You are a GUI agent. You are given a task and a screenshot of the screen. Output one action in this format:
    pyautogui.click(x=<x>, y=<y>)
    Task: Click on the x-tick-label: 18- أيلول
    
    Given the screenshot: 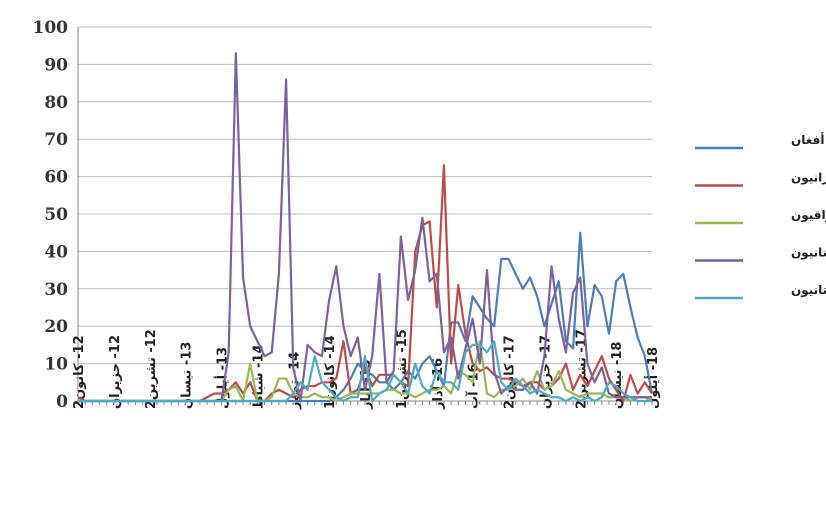 What is the action you would take?
    pyautogui.click(x=652, y=378)
    